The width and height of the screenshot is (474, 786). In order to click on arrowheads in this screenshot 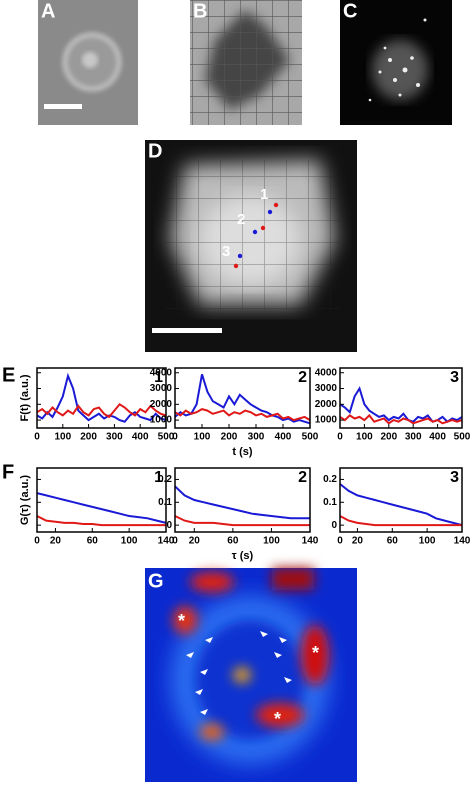, I will do `click(239, 673)`.